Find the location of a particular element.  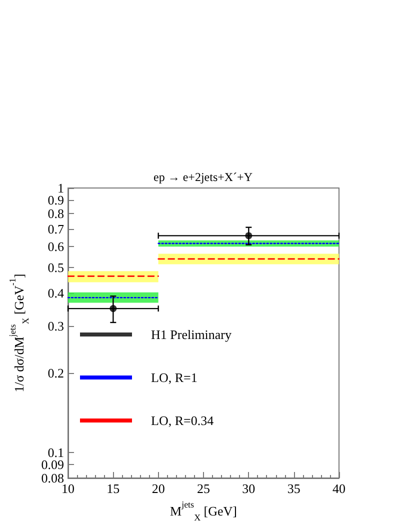

x-tick-label: 25 is located at coordinates (203, 488).